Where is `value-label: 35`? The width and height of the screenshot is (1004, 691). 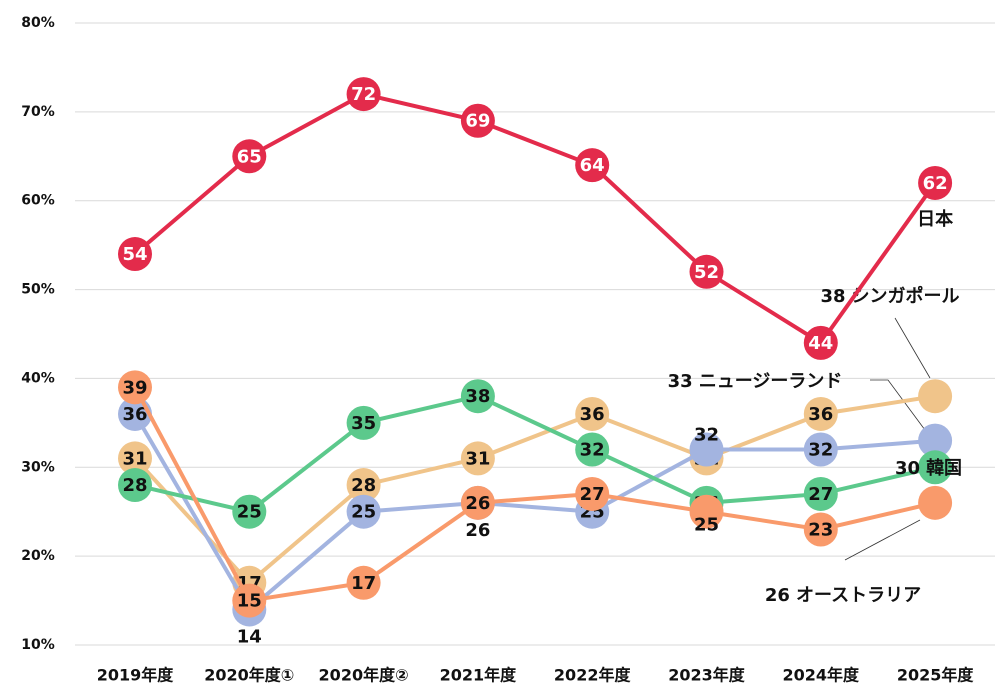 value-label: 35 is located at coordinates (363, 423).